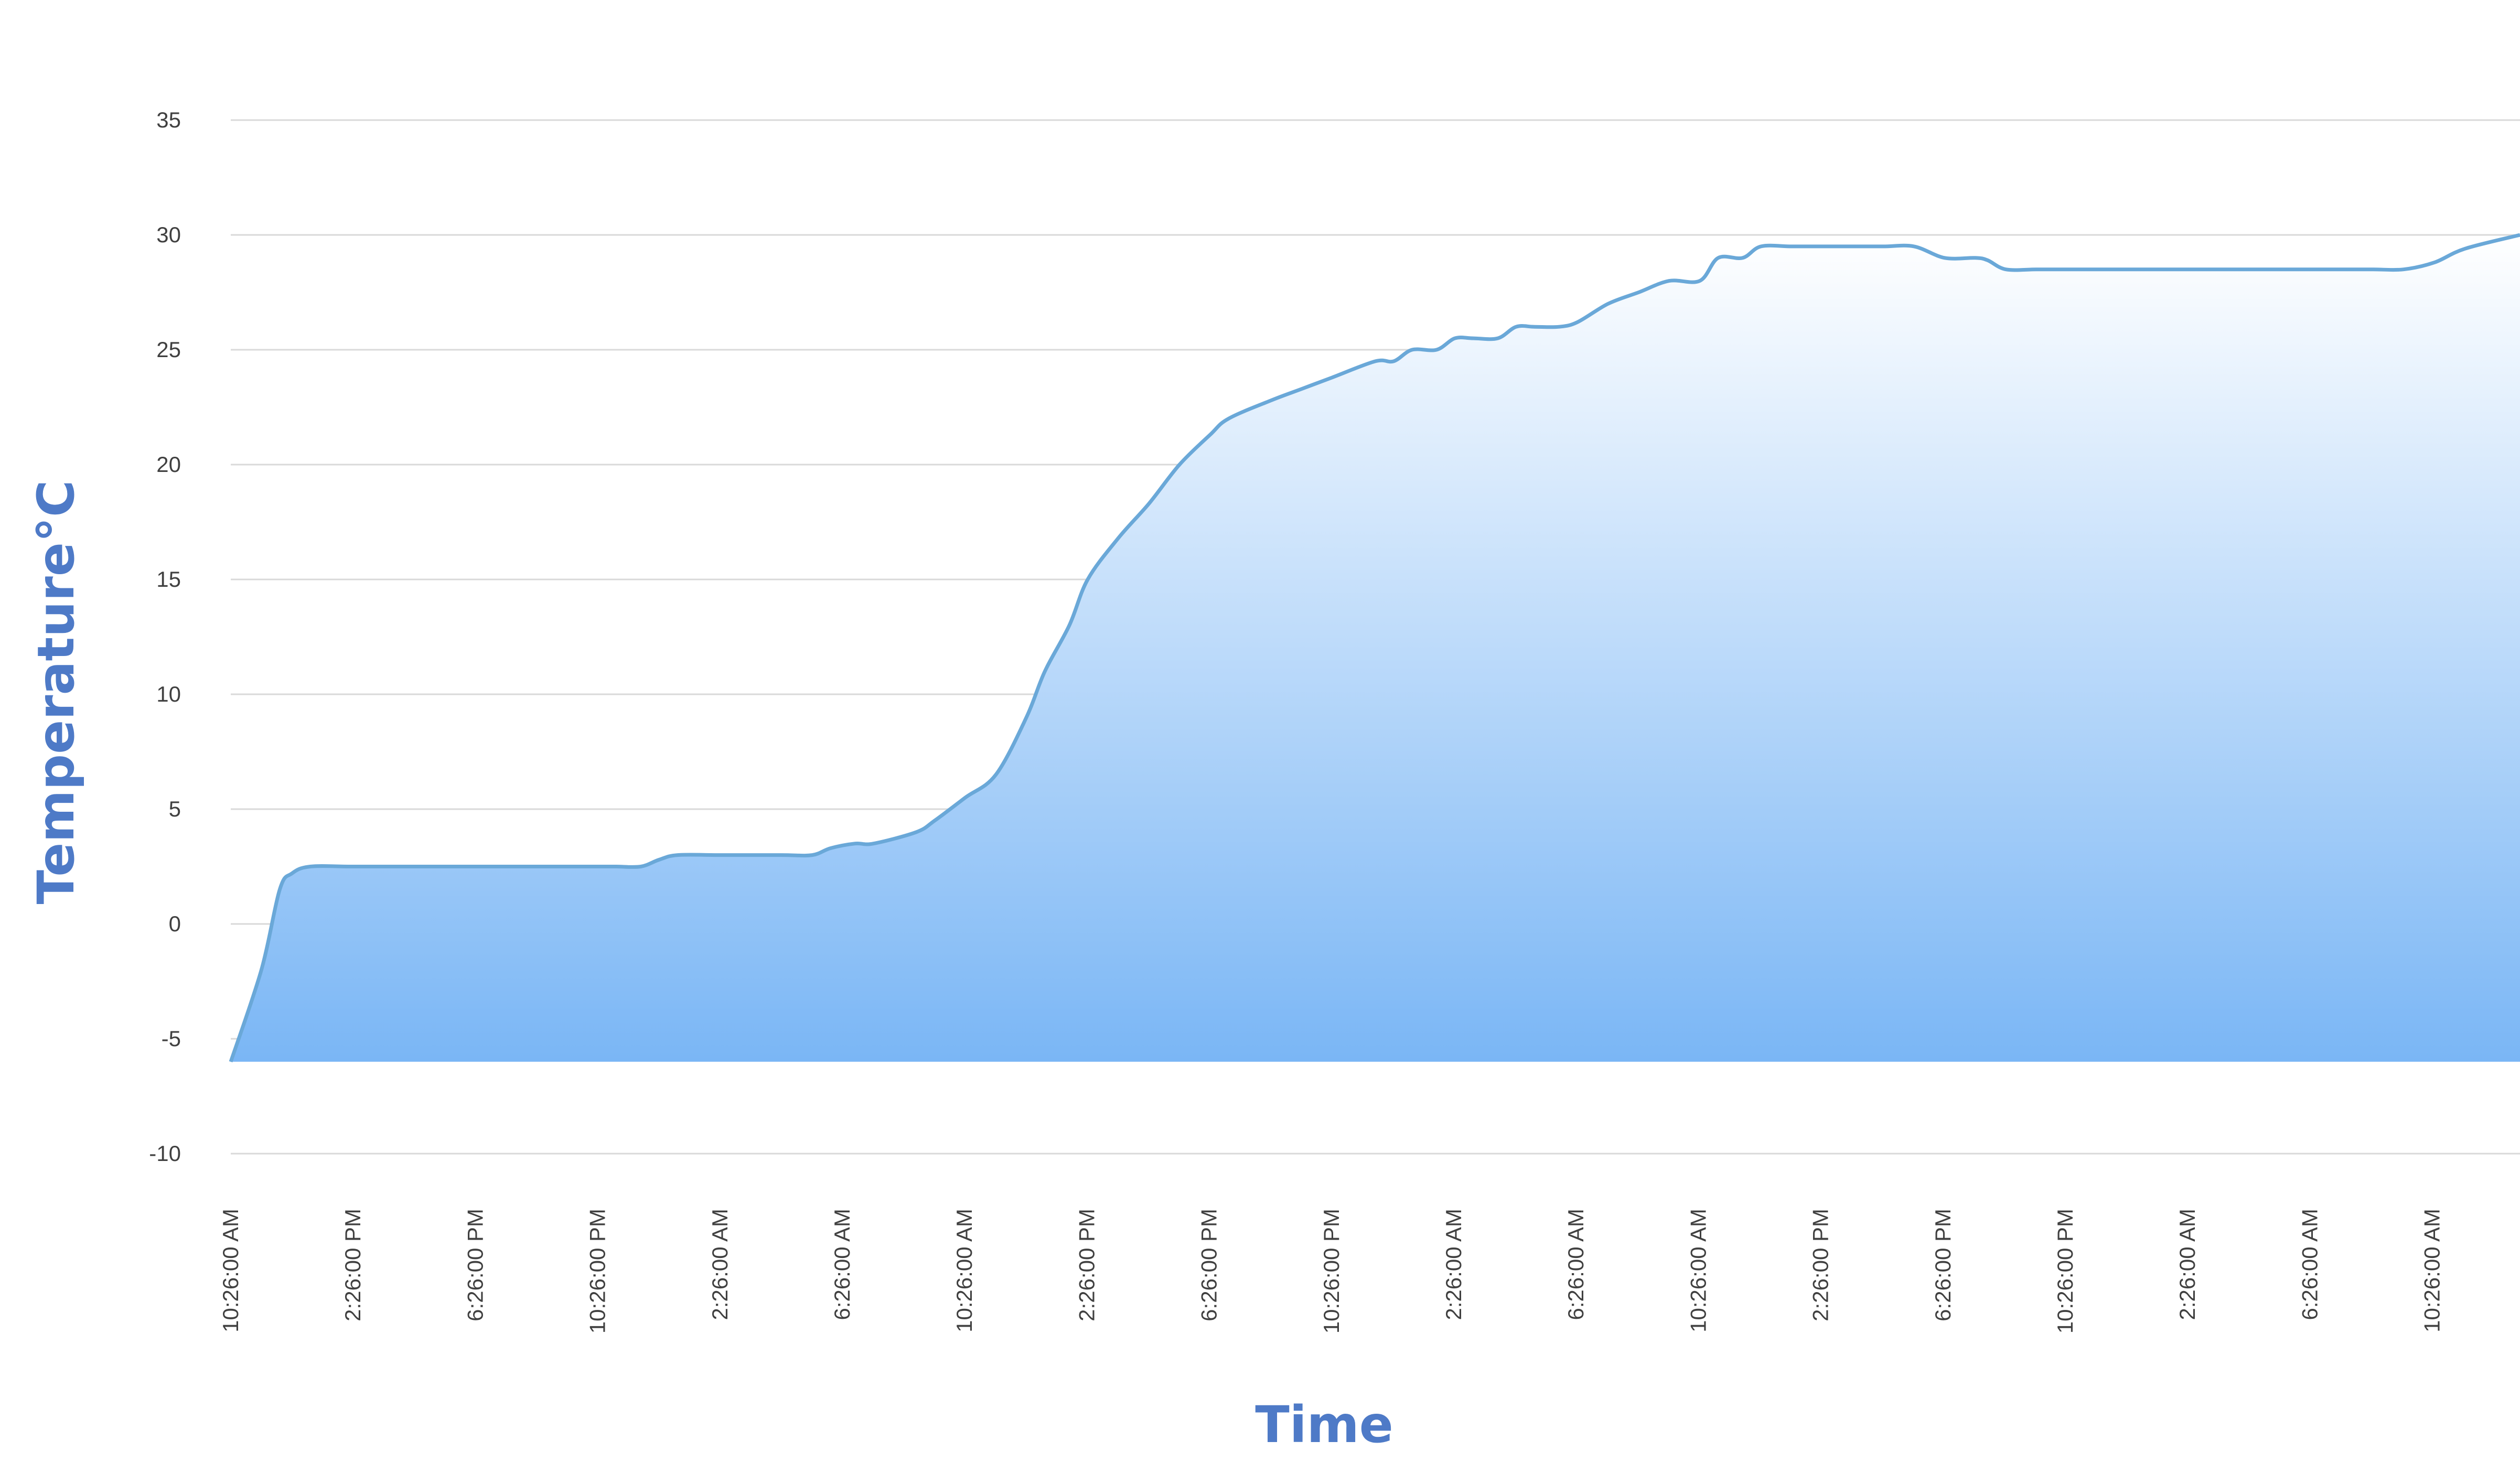 The width and height of the screenshot is (2520, 1484). What do you see at coordinates (169, 694) in the screenshot?
I see `y-tick-label: 10` at bounding box center [169, 694].